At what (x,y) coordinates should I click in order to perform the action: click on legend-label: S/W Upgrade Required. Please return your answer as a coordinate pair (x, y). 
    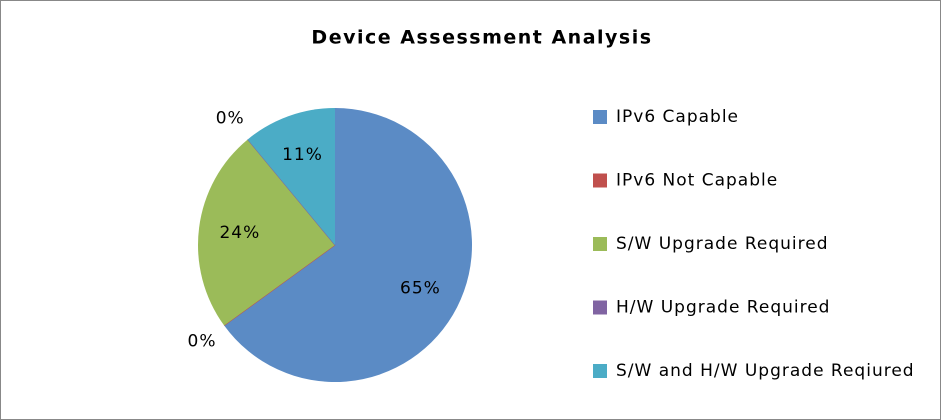
    Looking at the image, I should click on (722, 244).